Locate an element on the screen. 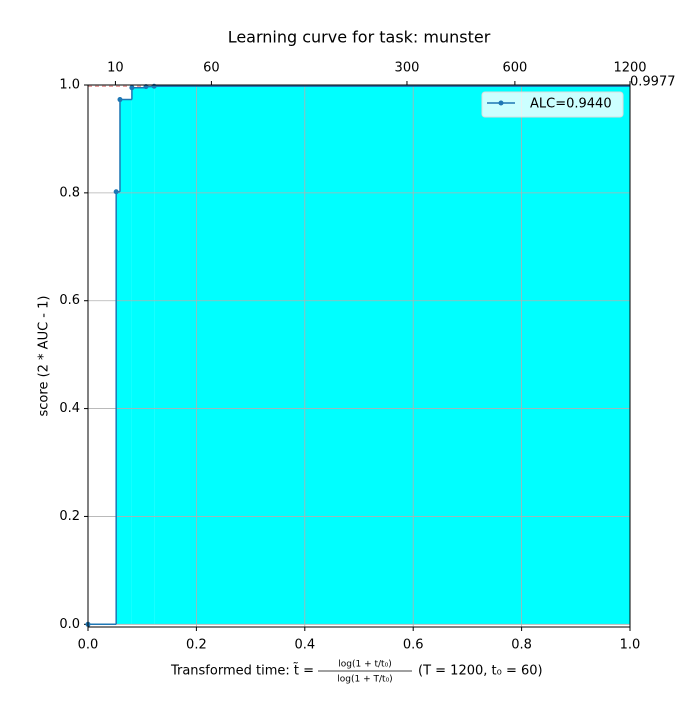 The image size is (700, 707). y-tick-label: 0.8 is located at coordinates (69, 192).